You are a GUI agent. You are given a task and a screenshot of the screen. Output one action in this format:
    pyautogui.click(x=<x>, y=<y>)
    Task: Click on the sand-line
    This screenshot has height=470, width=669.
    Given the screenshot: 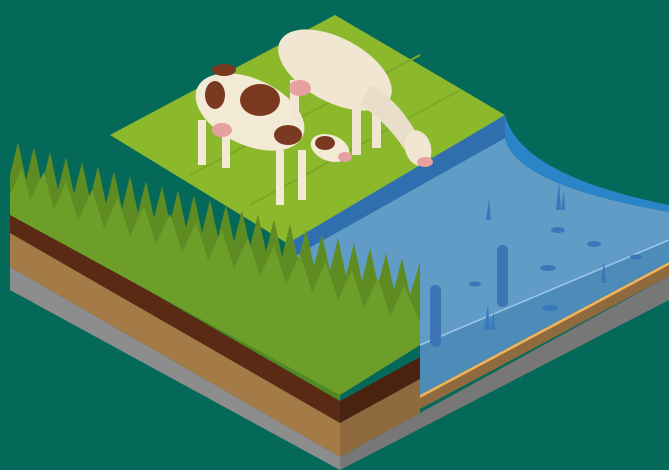 What is the action you would take?
    pyautogui.click(x=544, y=330)
    